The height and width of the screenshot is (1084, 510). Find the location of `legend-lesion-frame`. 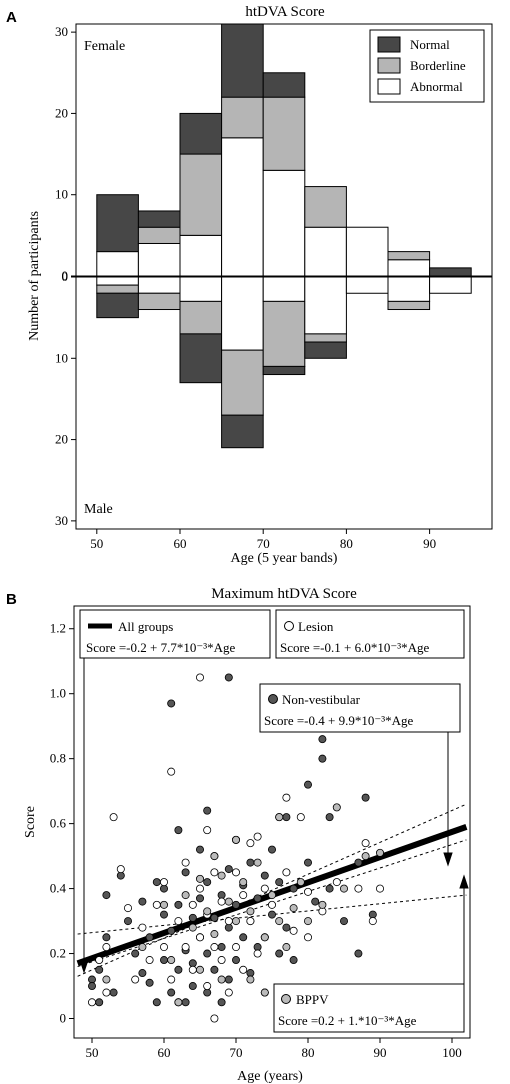

legend-lesion-frame is located at coordinates (370, 634).